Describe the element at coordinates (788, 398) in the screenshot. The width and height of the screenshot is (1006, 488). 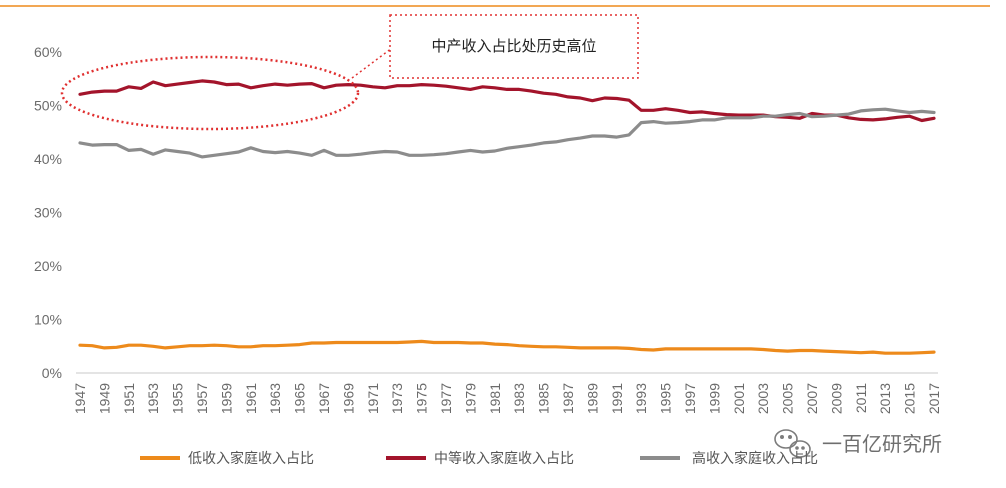
I see `x-tick-label: 2005` at that location.